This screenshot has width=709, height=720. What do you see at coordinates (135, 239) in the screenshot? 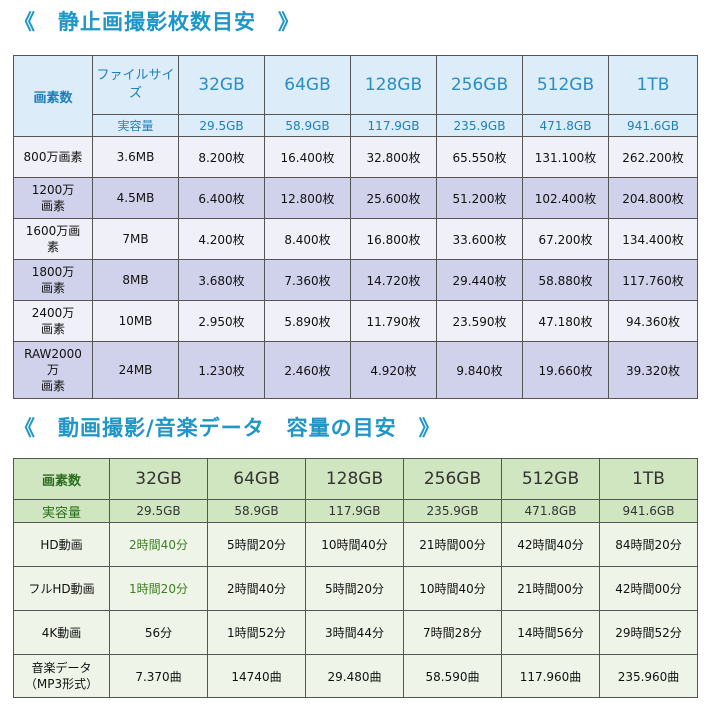
I see `file-size-value: 7MB` at bounding box center [135, 239].